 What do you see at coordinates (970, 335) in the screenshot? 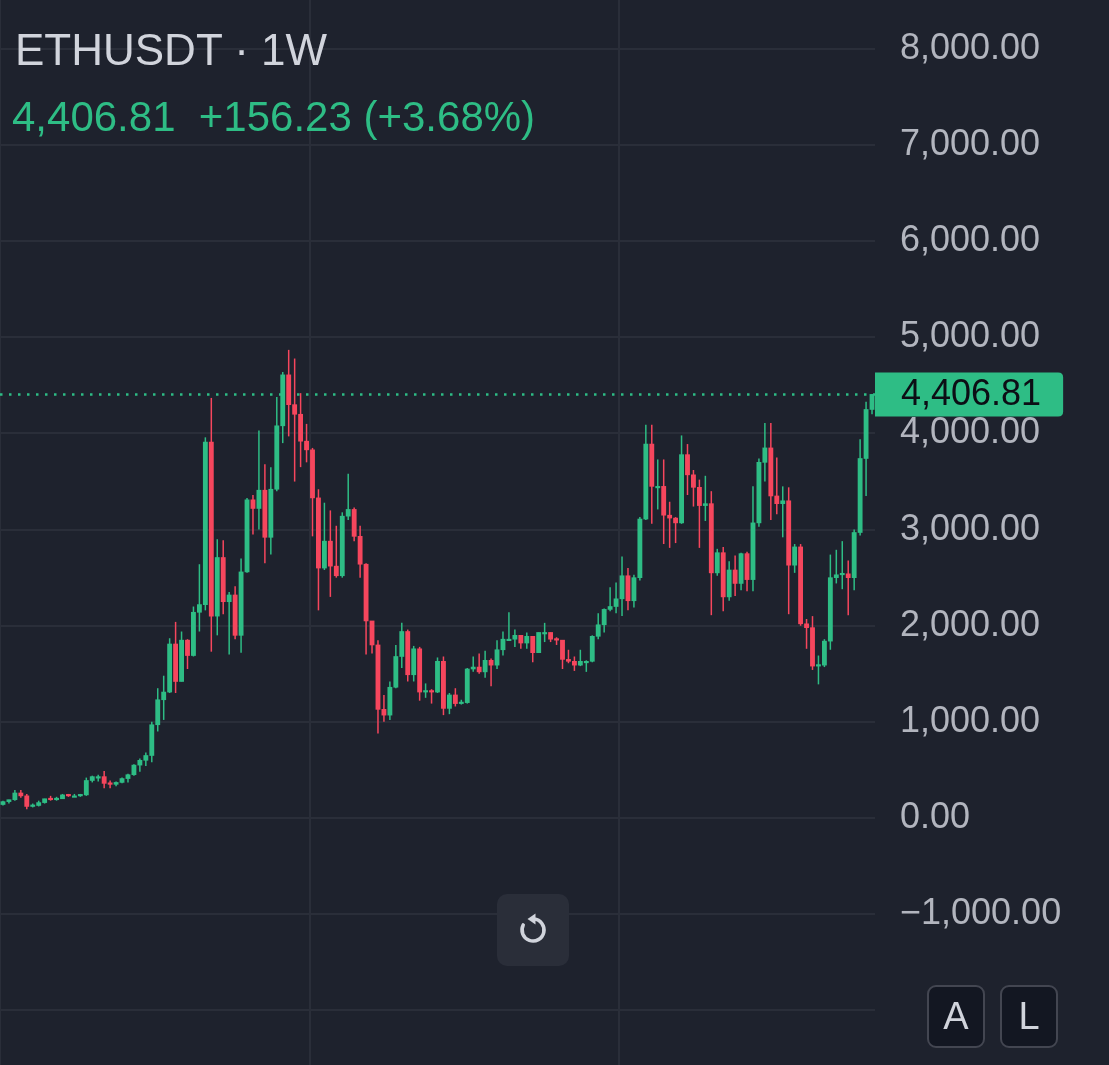
I see `y-tick-label: 5,000.00` at bounding box center [970, 335].